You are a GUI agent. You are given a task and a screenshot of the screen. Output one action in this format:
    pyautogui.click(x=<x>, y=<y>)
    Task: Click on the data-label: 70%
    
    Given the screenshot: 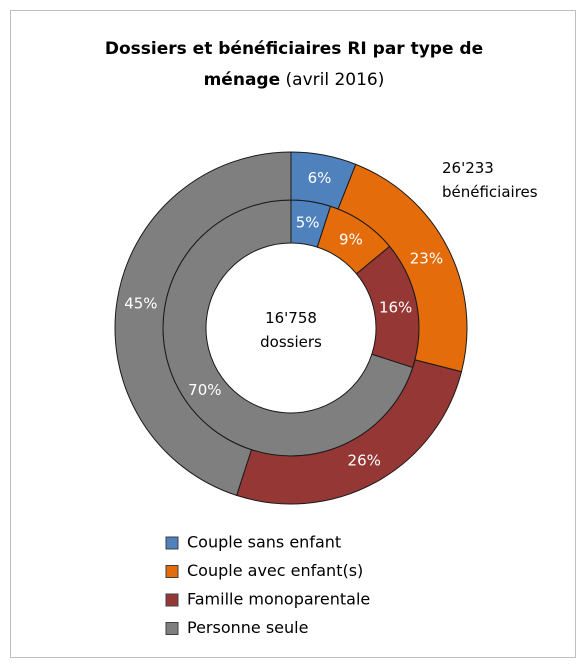 What is the action you would take?
    pyautogui.click(x=204, y=390)
    